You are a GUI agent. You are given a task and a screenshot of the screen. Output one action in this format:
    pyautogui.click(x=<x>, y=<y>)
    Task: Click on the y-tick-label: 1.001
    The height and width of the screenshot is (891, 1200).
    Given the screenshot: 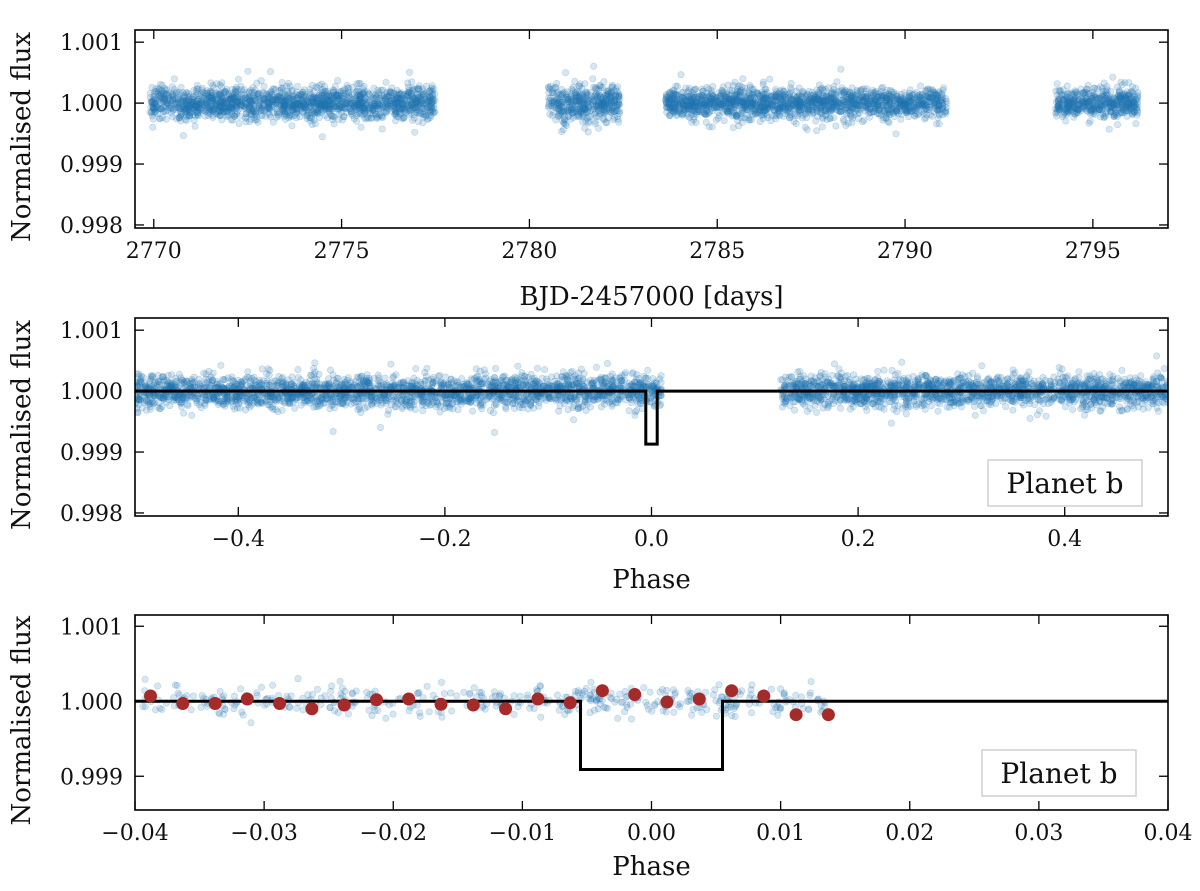 What is the action you would take?
    pyautogui.click(x=91, y=43)
    